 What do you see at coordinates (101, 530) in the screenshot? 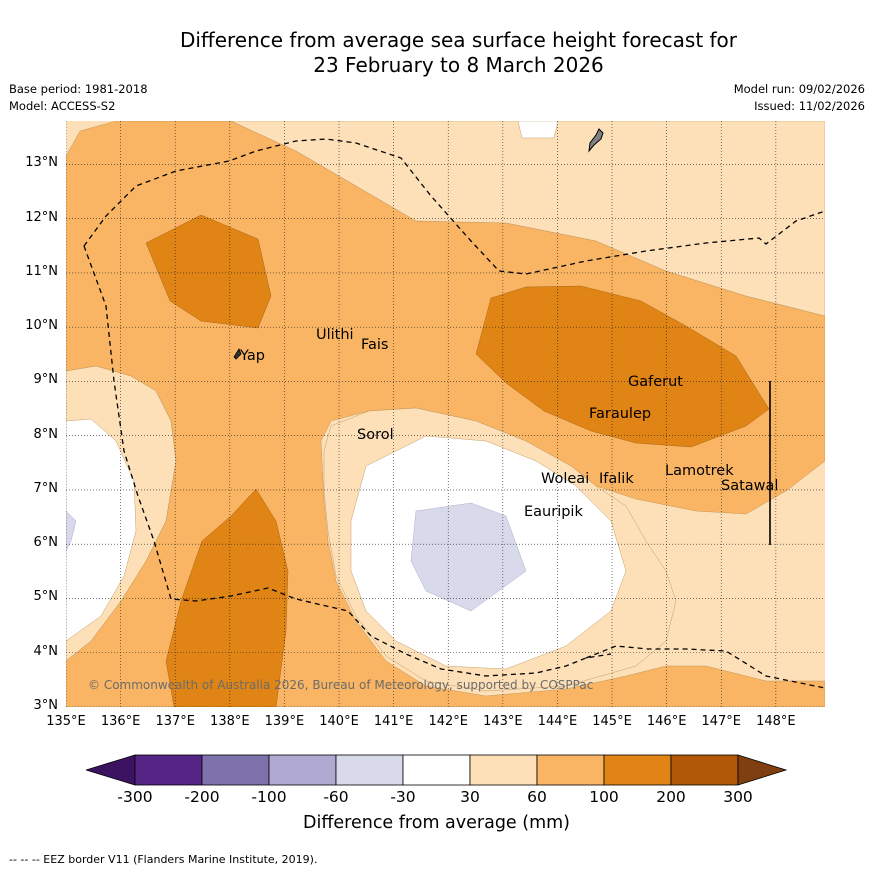
I see `contour-neutral-west` at bounding box center [101, 530].